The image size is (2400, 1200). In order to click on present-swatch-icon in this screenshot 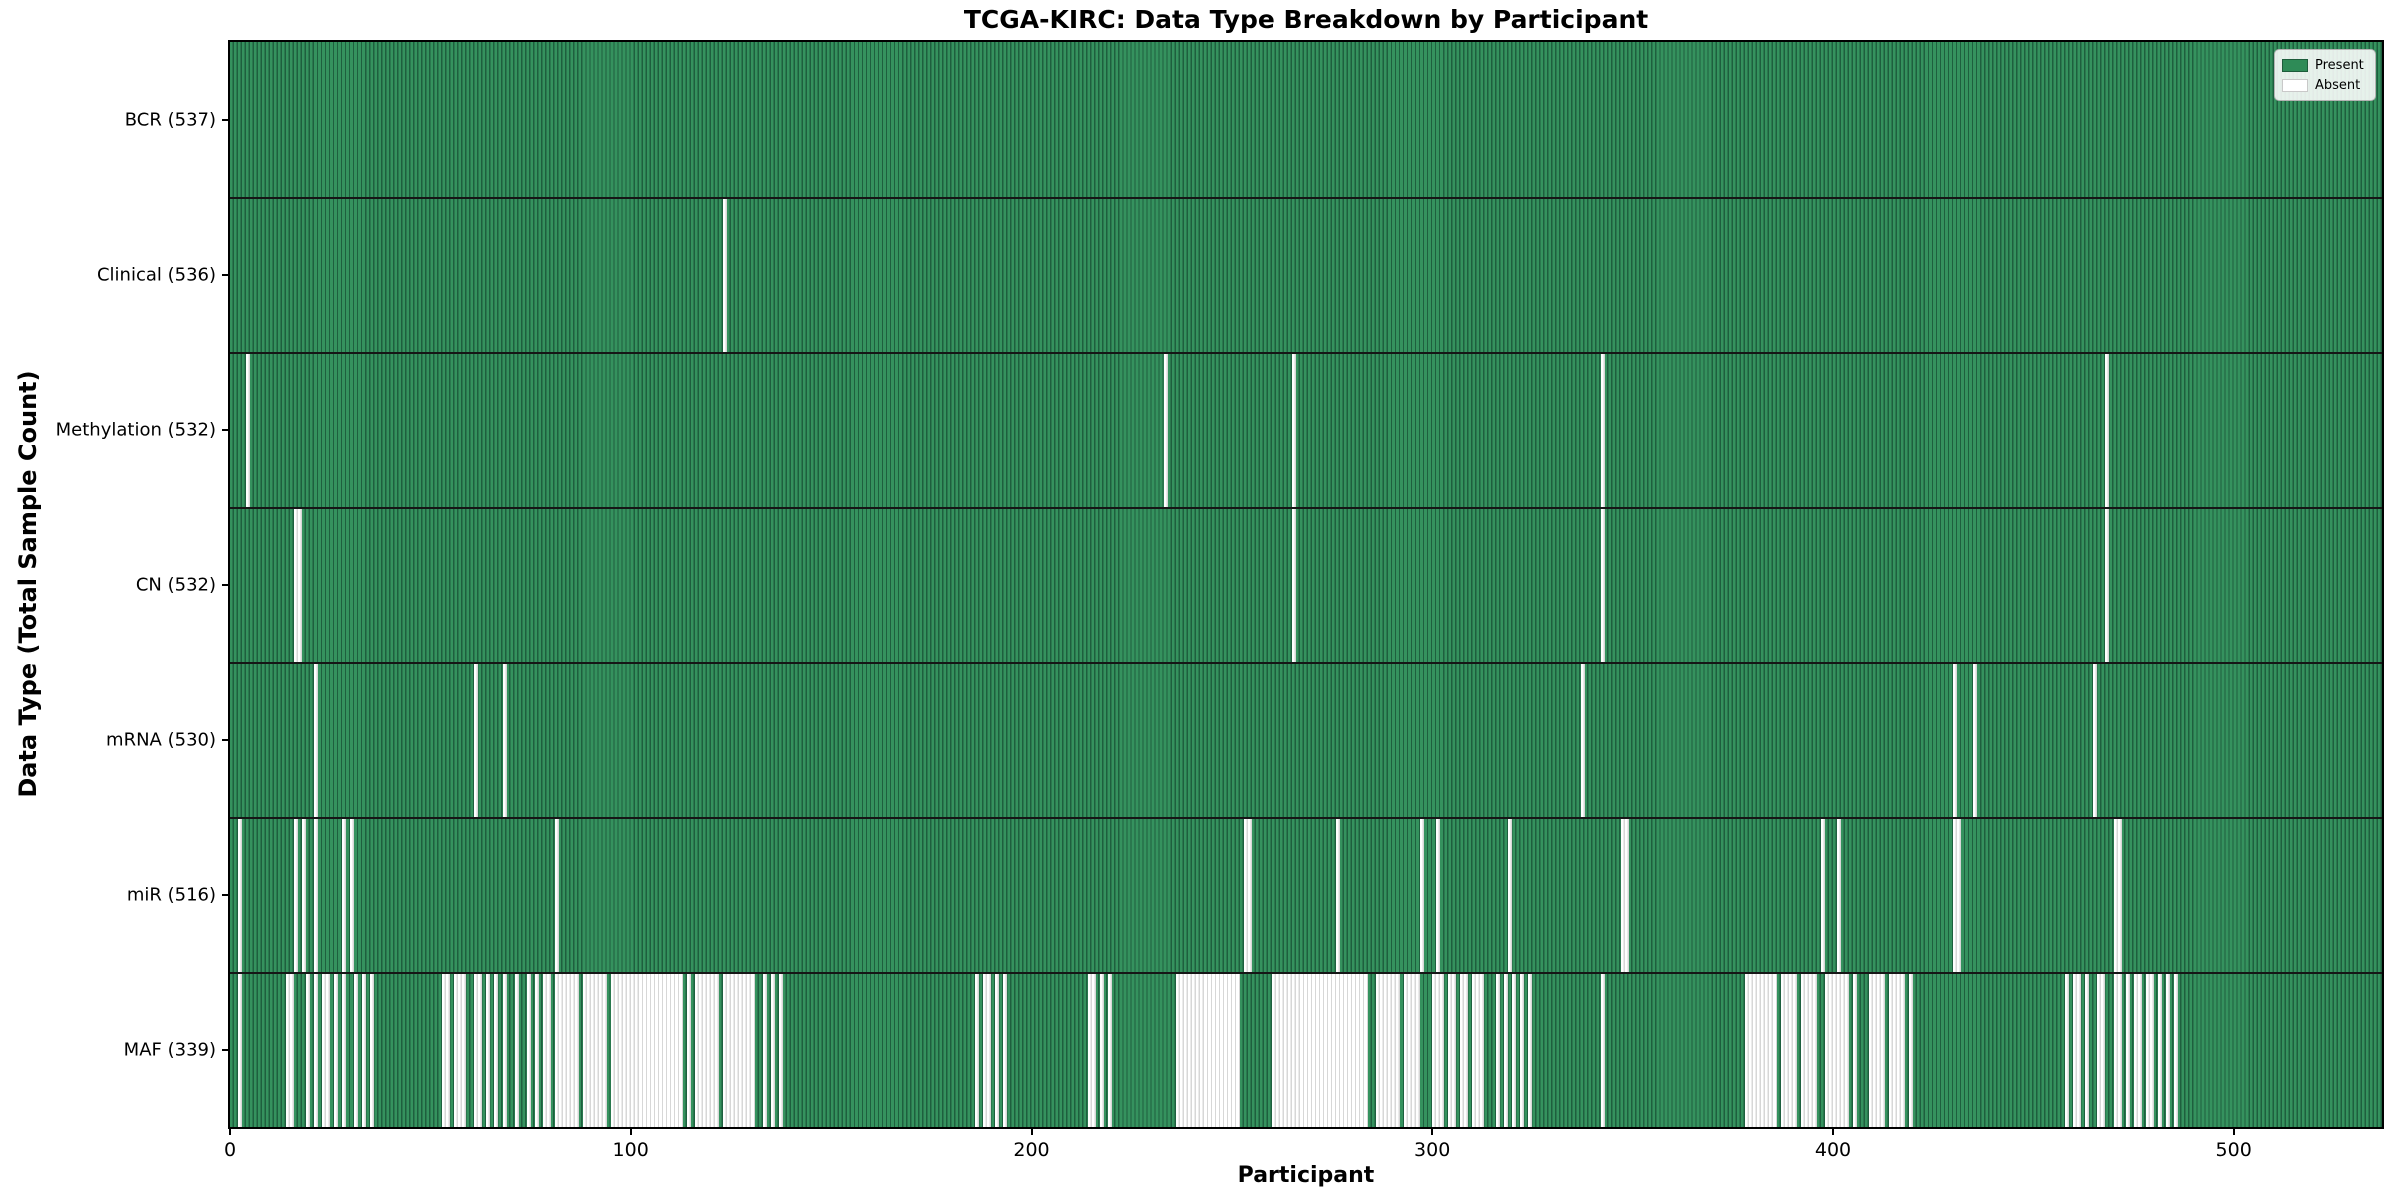, I will do `click(2295, 65)`.